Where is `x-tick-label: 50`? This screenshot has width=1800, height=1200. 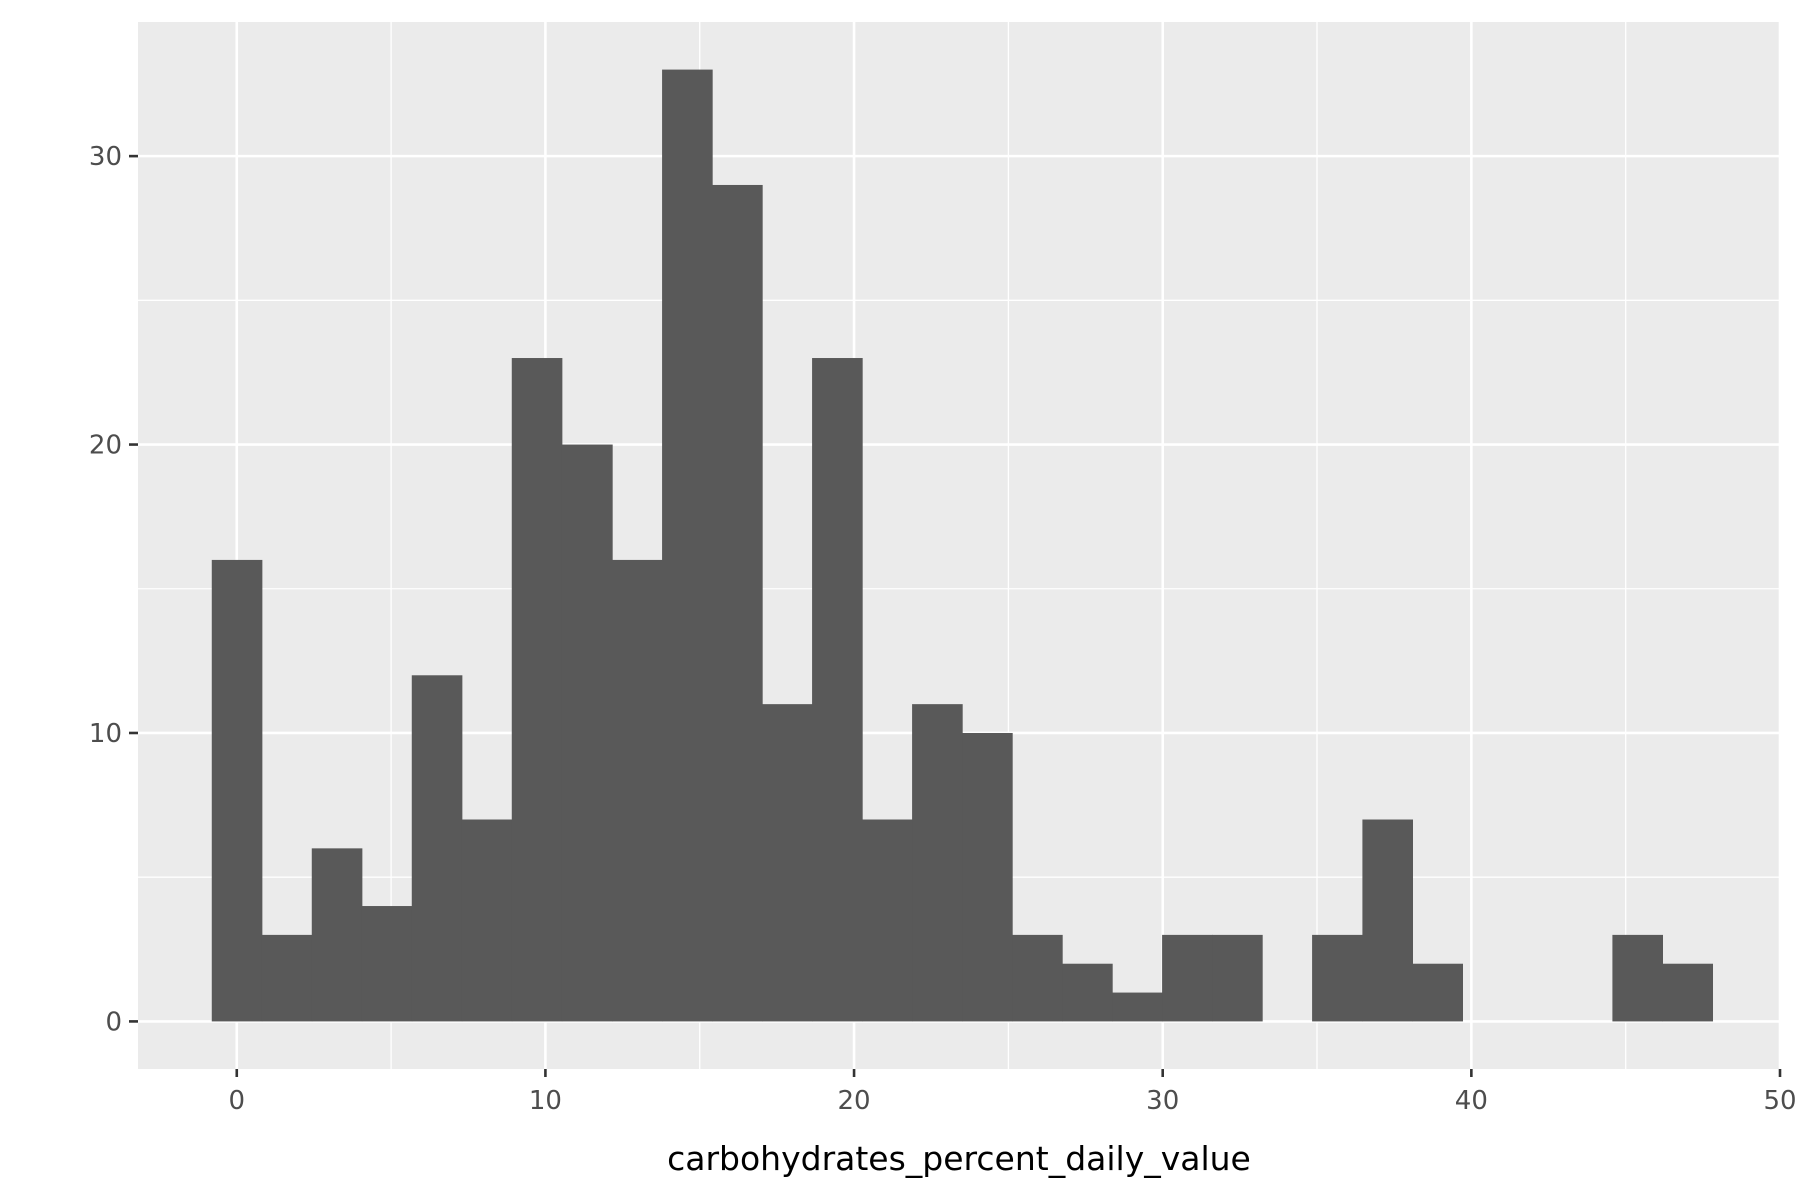
x-tick-label: 50 is located at coordinates (1779, 1101).